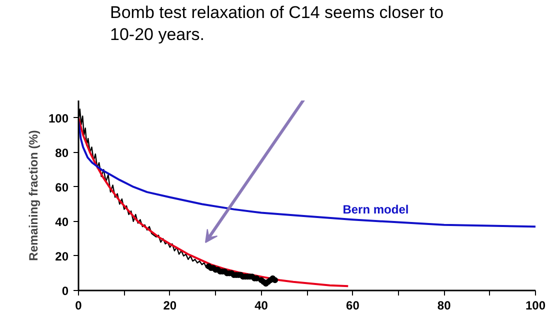 Image resolution: width=553 pixels, height=320 pixels. Describe the element at coordinates (261, 305) in the screenshot. I see `x-tick-label: 40` at that location.